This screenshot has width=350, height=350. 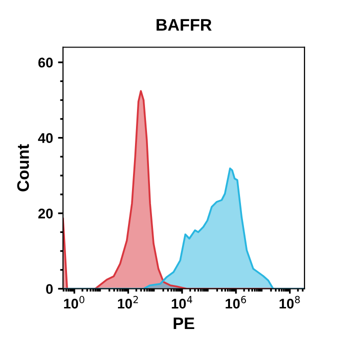 I want to click on y-tick-label: 0, so click(x=49, y=289).